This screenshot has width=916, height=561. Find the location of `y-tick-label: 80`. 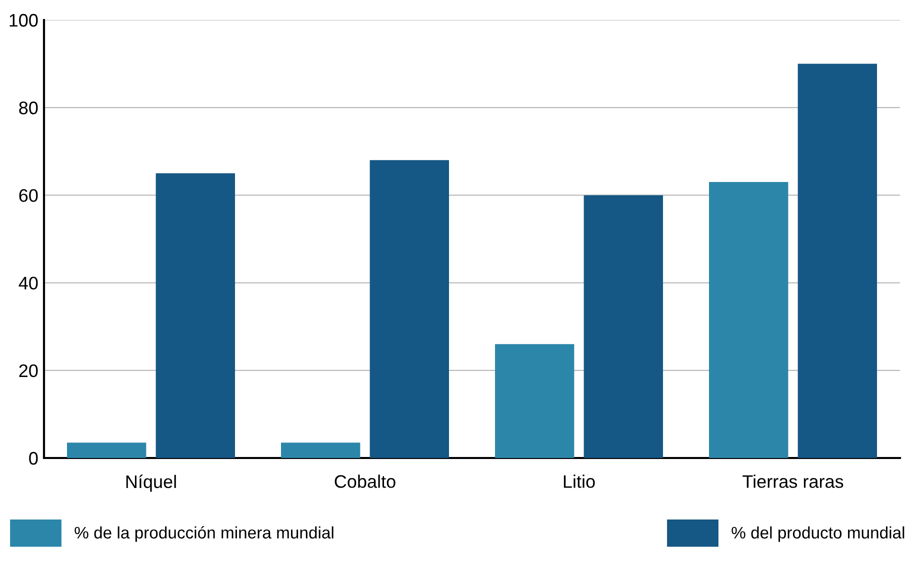

y-tick-label: 80 is located at coordinates (28, 108).